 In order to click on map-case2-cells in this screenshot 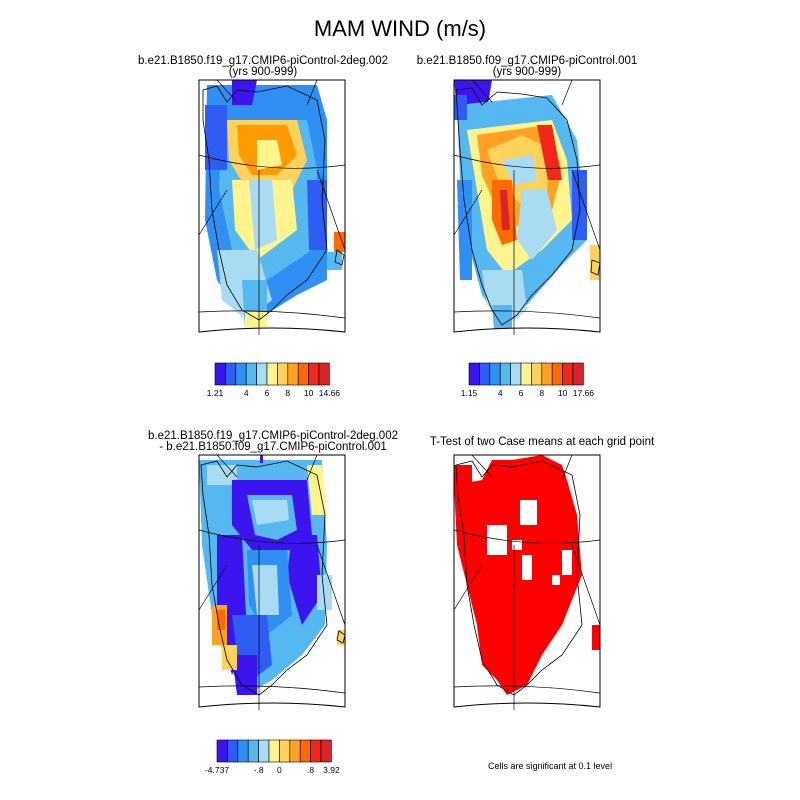, I will do `click(527, 205)`.